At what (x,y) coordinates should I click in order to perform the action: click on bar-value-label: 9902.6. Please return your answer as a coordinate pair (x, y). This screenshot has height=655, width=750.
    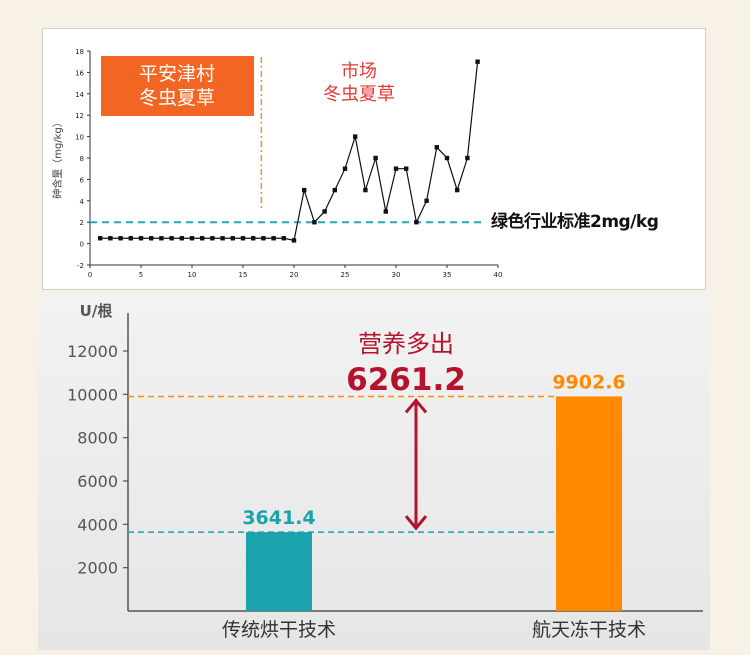
    Looking at the image, I should click on (588, 382).